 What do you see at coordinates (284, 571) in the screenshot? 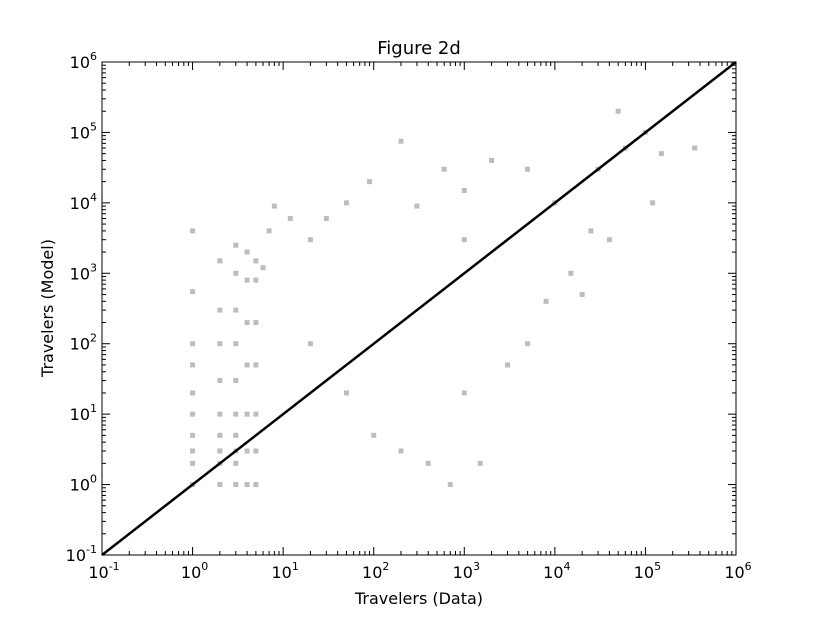
I see `x-tick-label: 10¹` at bounding box center [284, 571].